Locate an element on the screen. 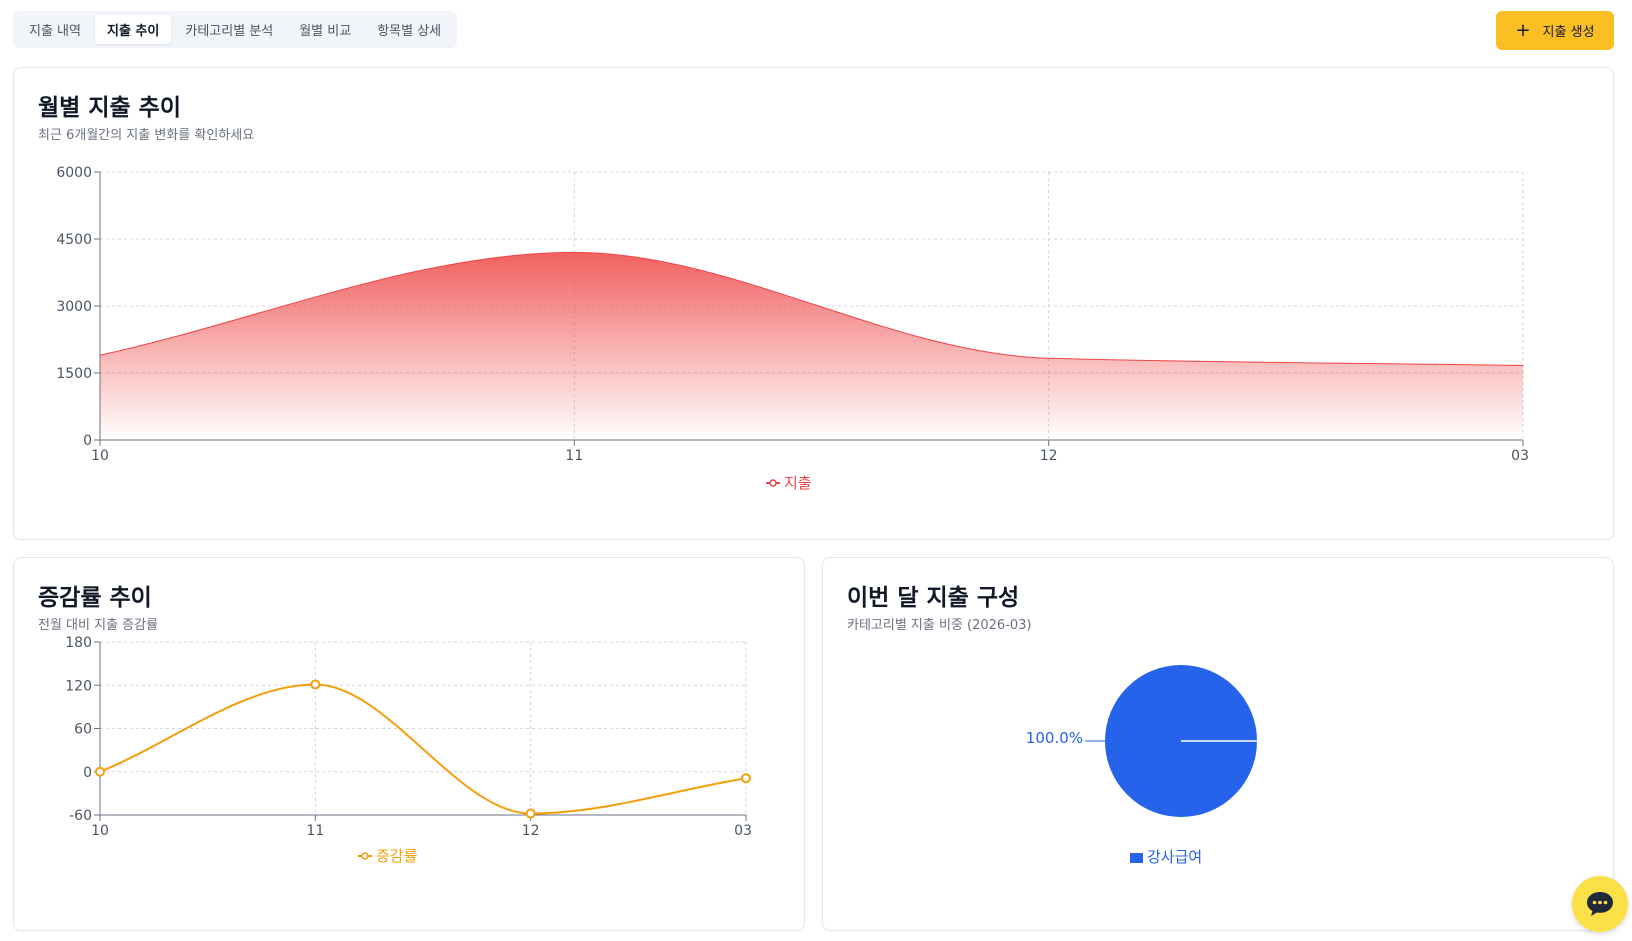 Image resolution: width=1632 pixels, height=941 pixels. composition-title: 이번 달 지출 구성 is located at coordinates (933, 598).